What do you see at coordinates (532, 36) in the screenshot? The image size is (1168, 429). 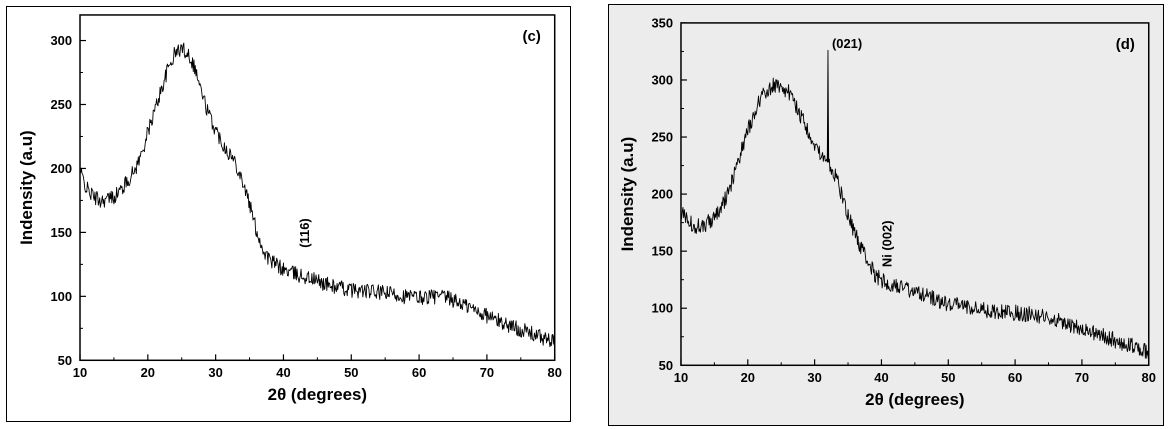 I see `panel-label: (c)` at bounding box center [532, 36].